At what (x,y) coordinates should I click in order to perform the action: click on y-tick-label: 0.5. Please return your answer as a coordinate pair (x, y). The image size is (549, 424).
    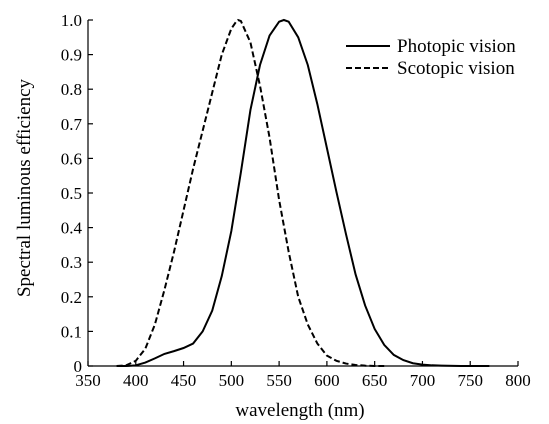
    Looking at the image, I should click on (71, 193).